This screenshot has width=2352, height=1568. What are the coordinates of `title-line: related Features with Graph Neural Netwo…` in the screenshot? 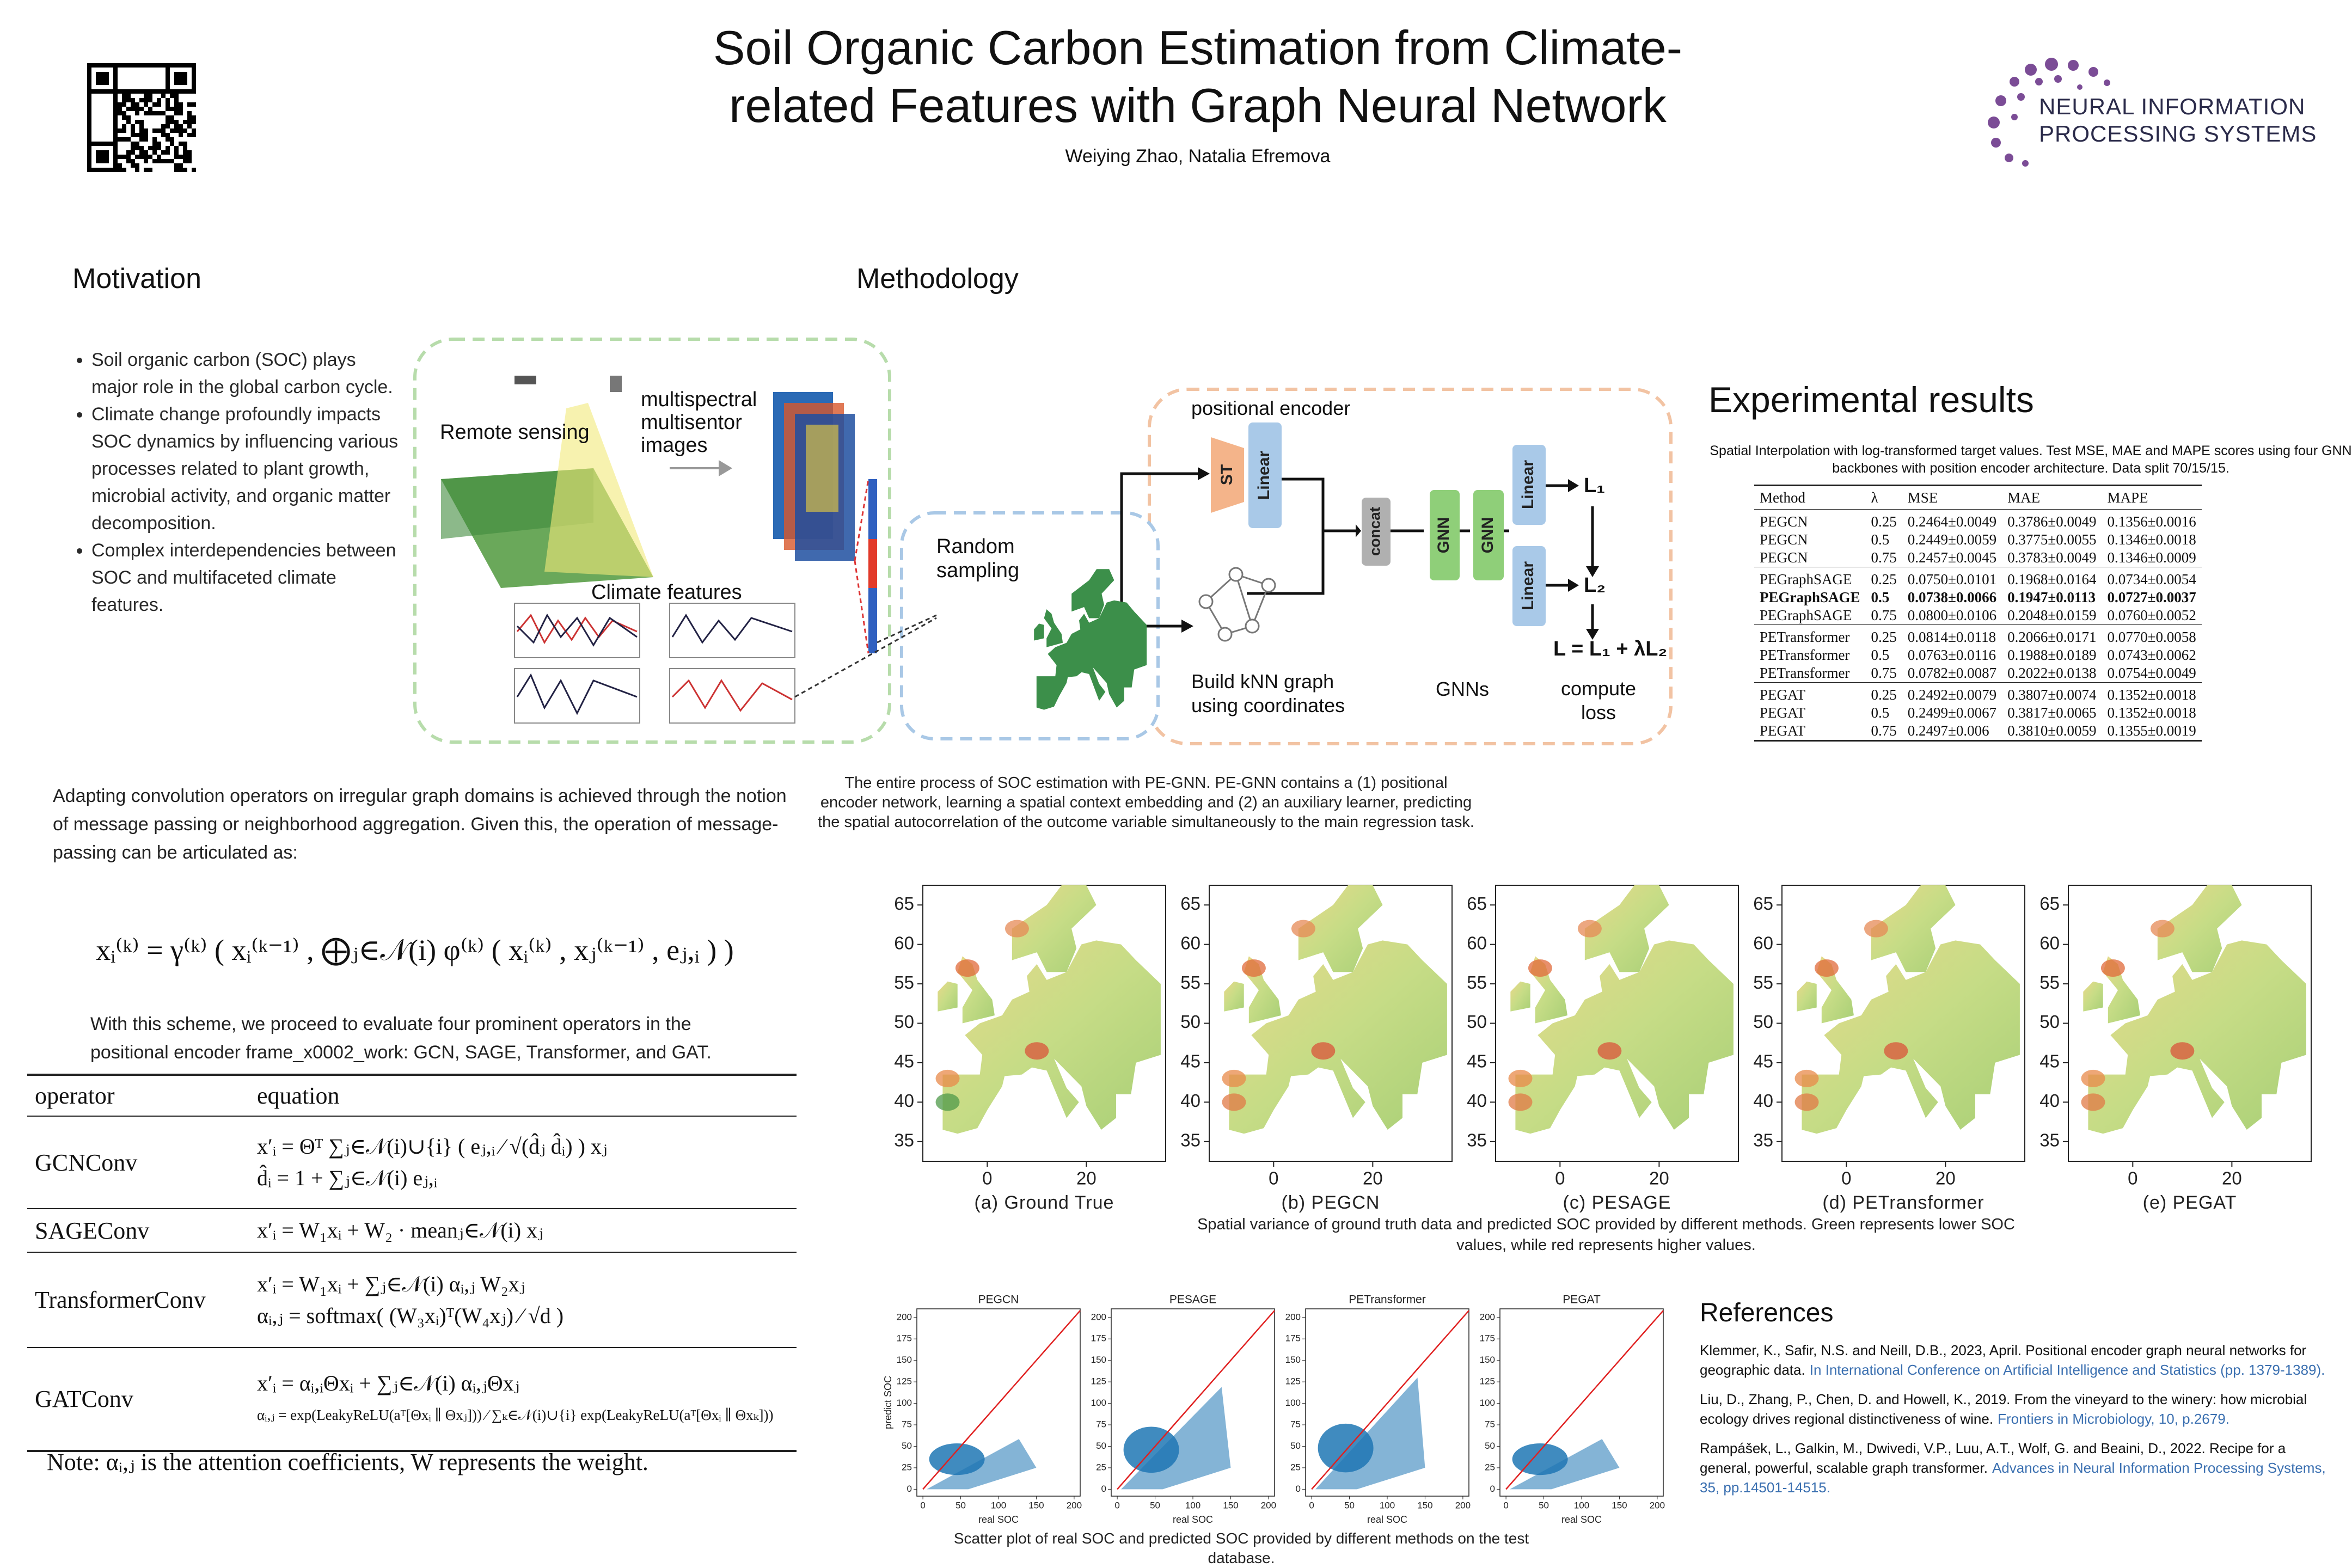 It's located at (1198, 105).